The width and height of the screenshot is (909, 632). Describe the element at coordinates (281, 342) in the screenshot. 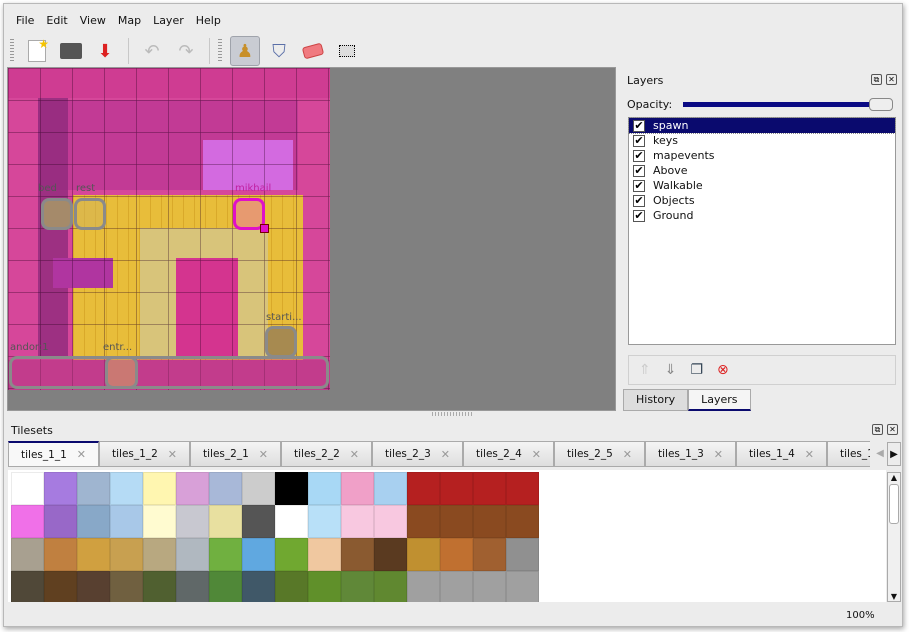

I see `map-object-start` at that location.